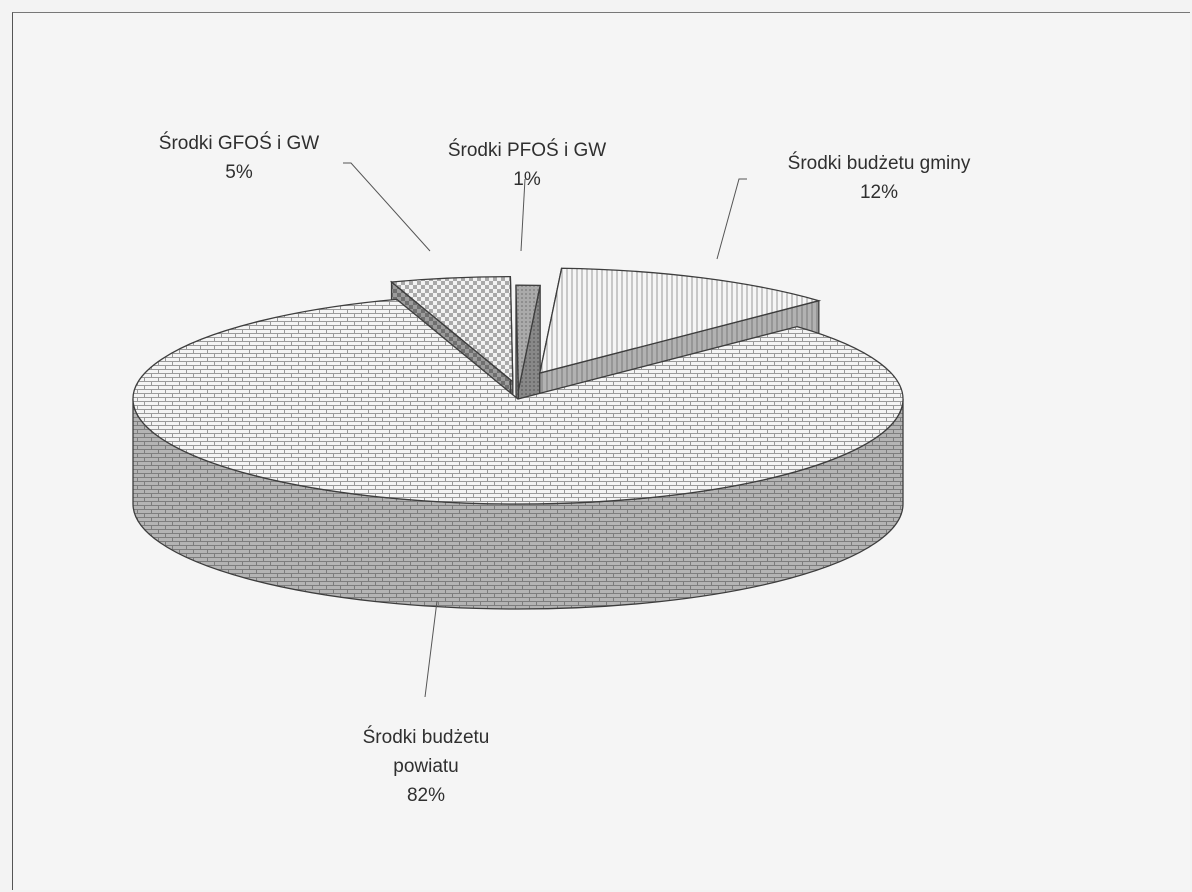 The height and width of the screenshot is (892, 1192). I want to click on slice-value-label: 12%, so click(879, 192).